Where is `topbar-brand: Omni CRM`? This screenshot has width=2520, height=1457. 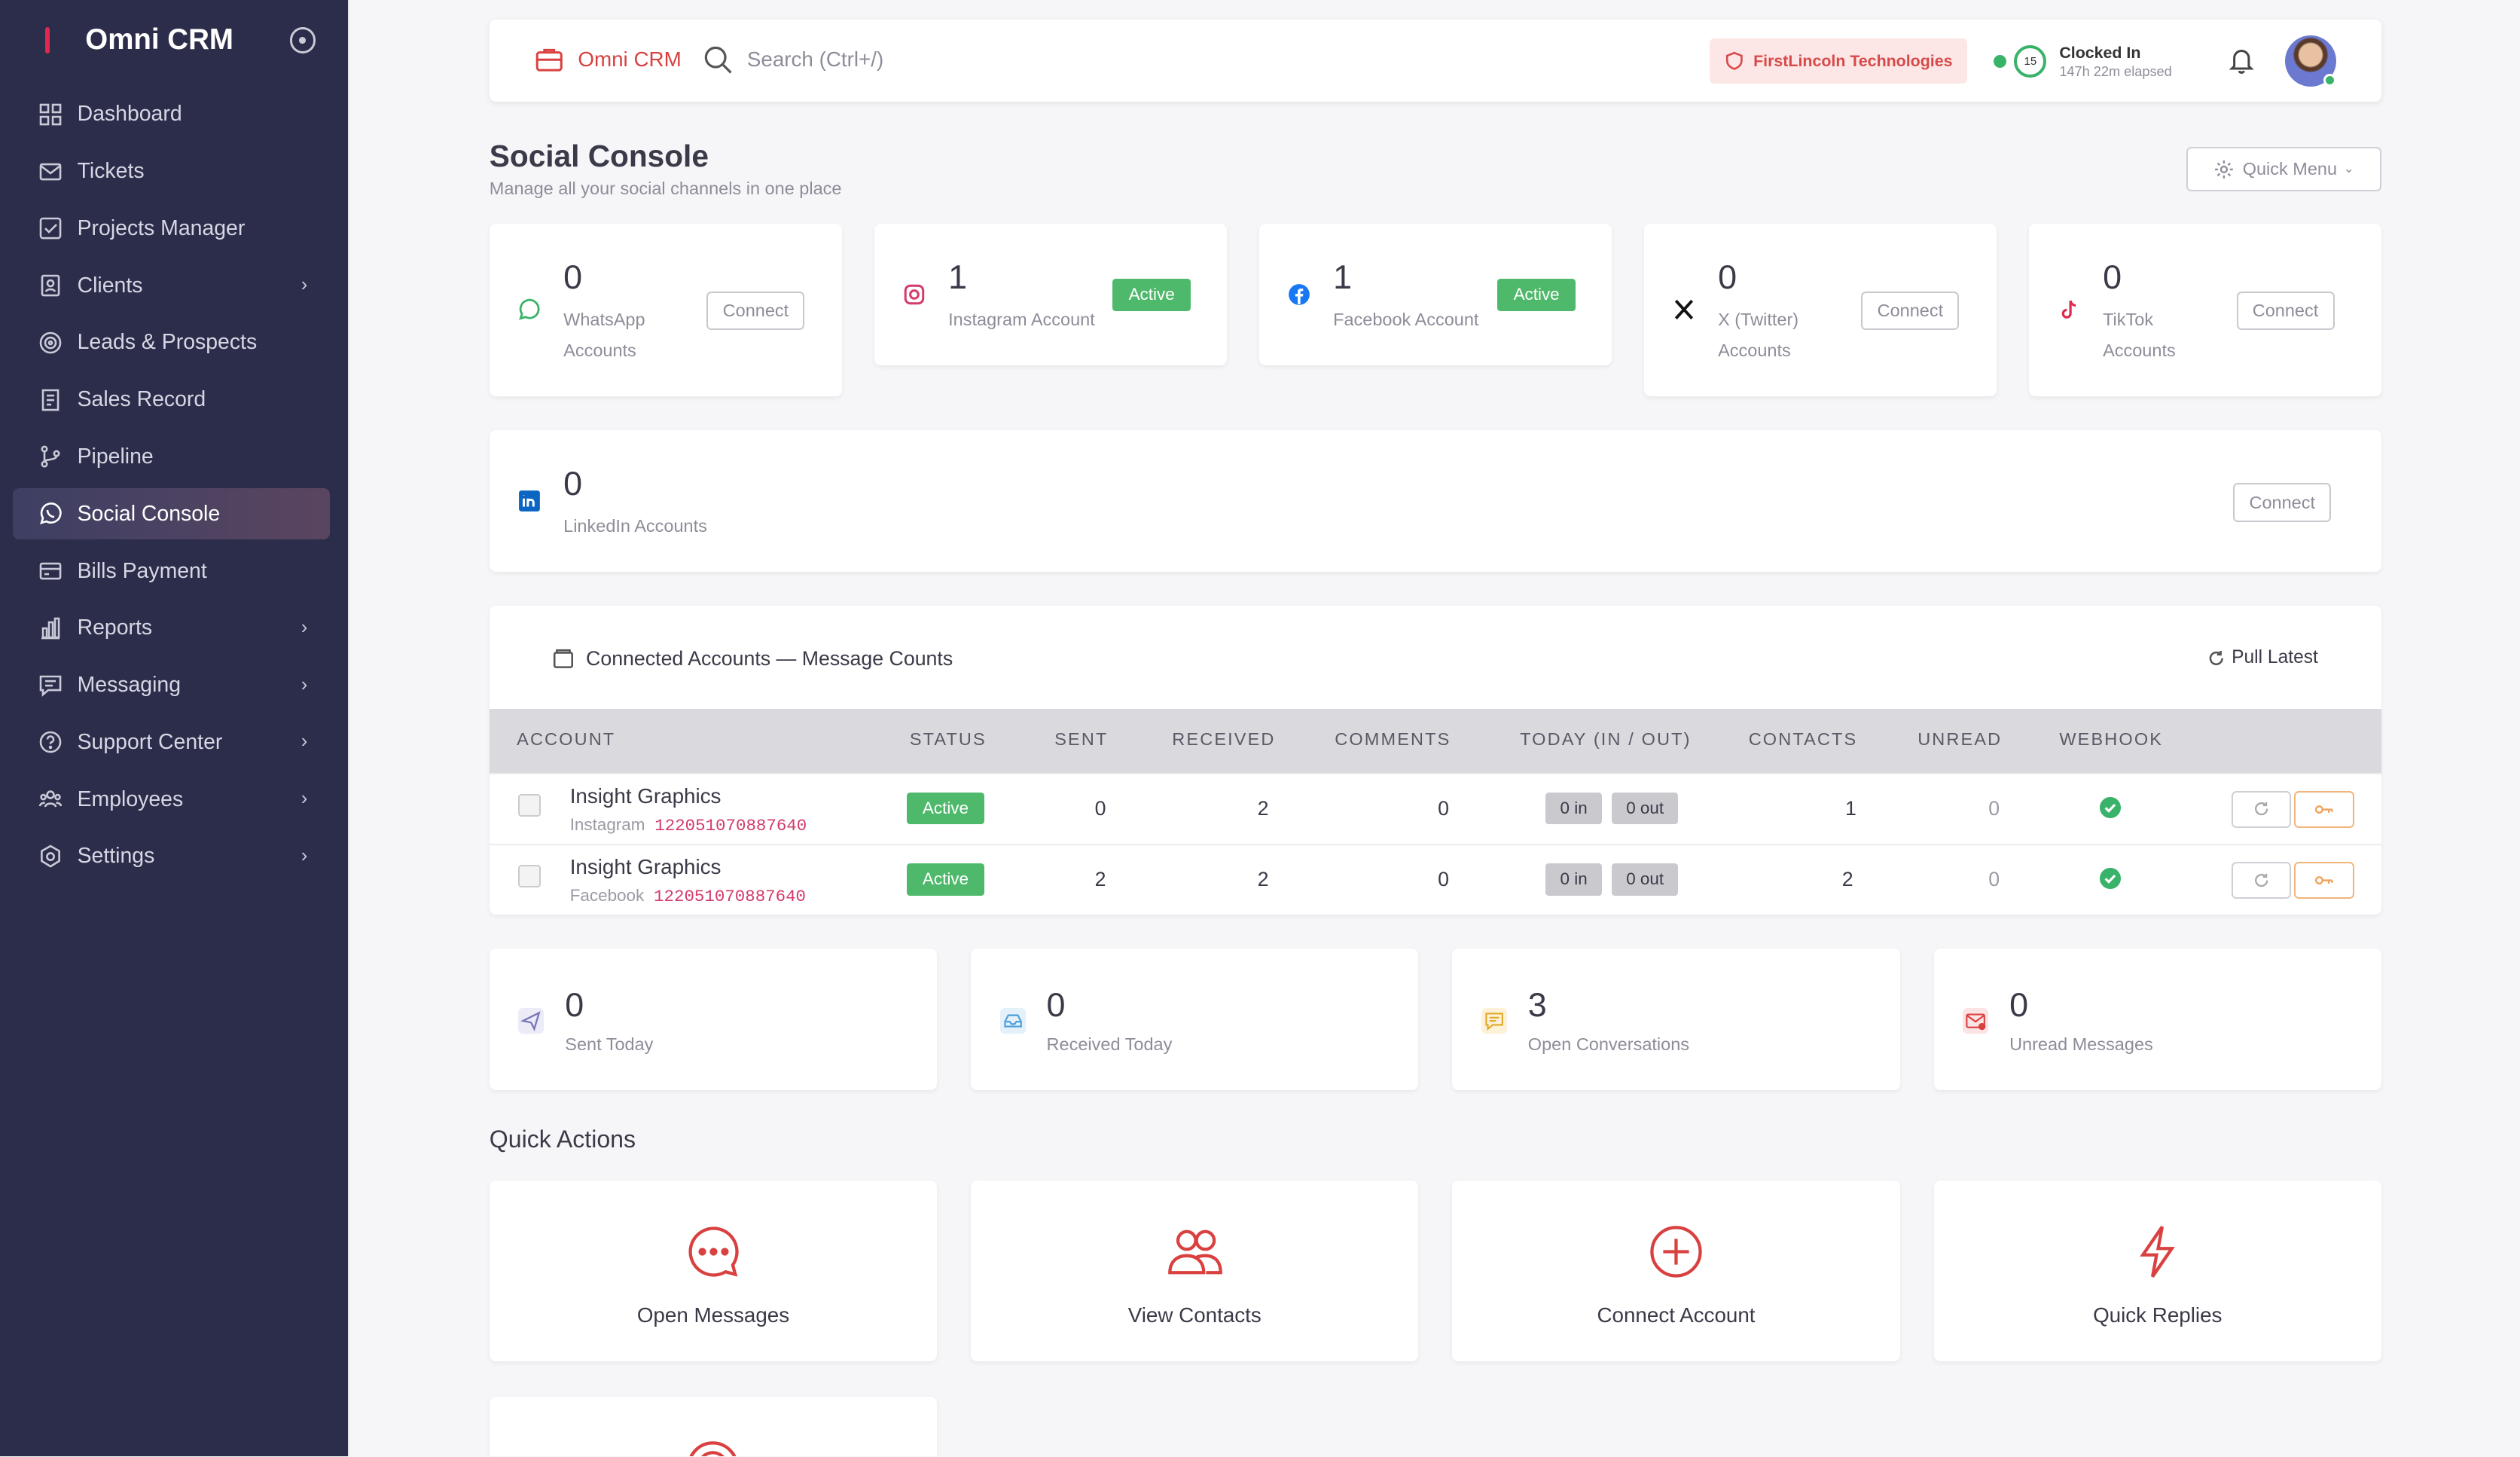 topbar-brand: Omni CRM is located at coordinates (608, 60).